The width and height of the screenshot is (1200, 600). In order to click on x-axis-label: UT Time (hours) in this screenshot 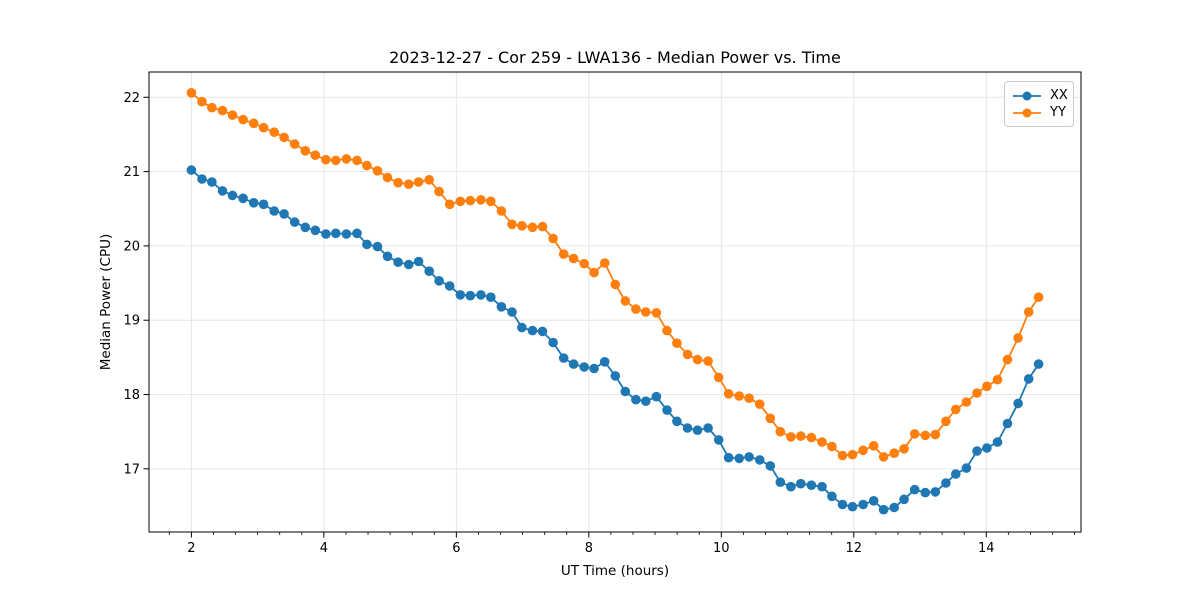, I will do `click(615, 571)`.